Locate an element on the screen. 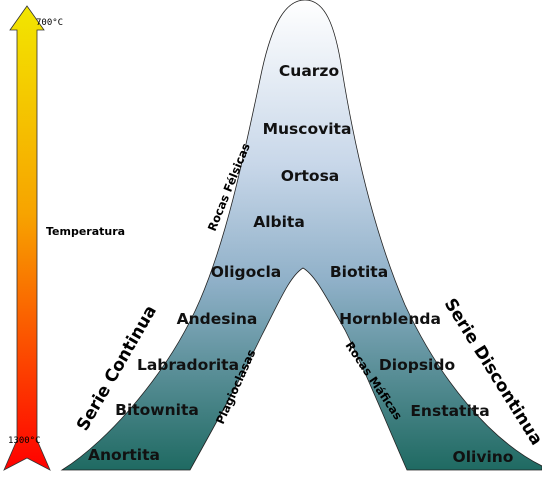 This screenshot has width=542, height=478. mineral-cuarzo: Cuarzo is located at coordinates (309, 71).